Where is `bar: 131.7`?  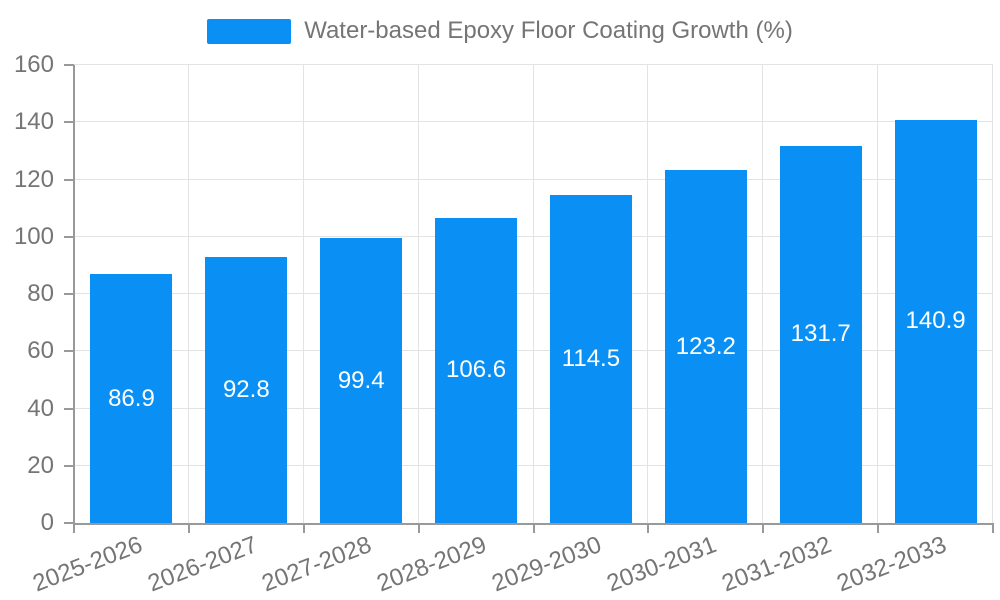
bar: 131.7 is located at coordinates (820, 334).